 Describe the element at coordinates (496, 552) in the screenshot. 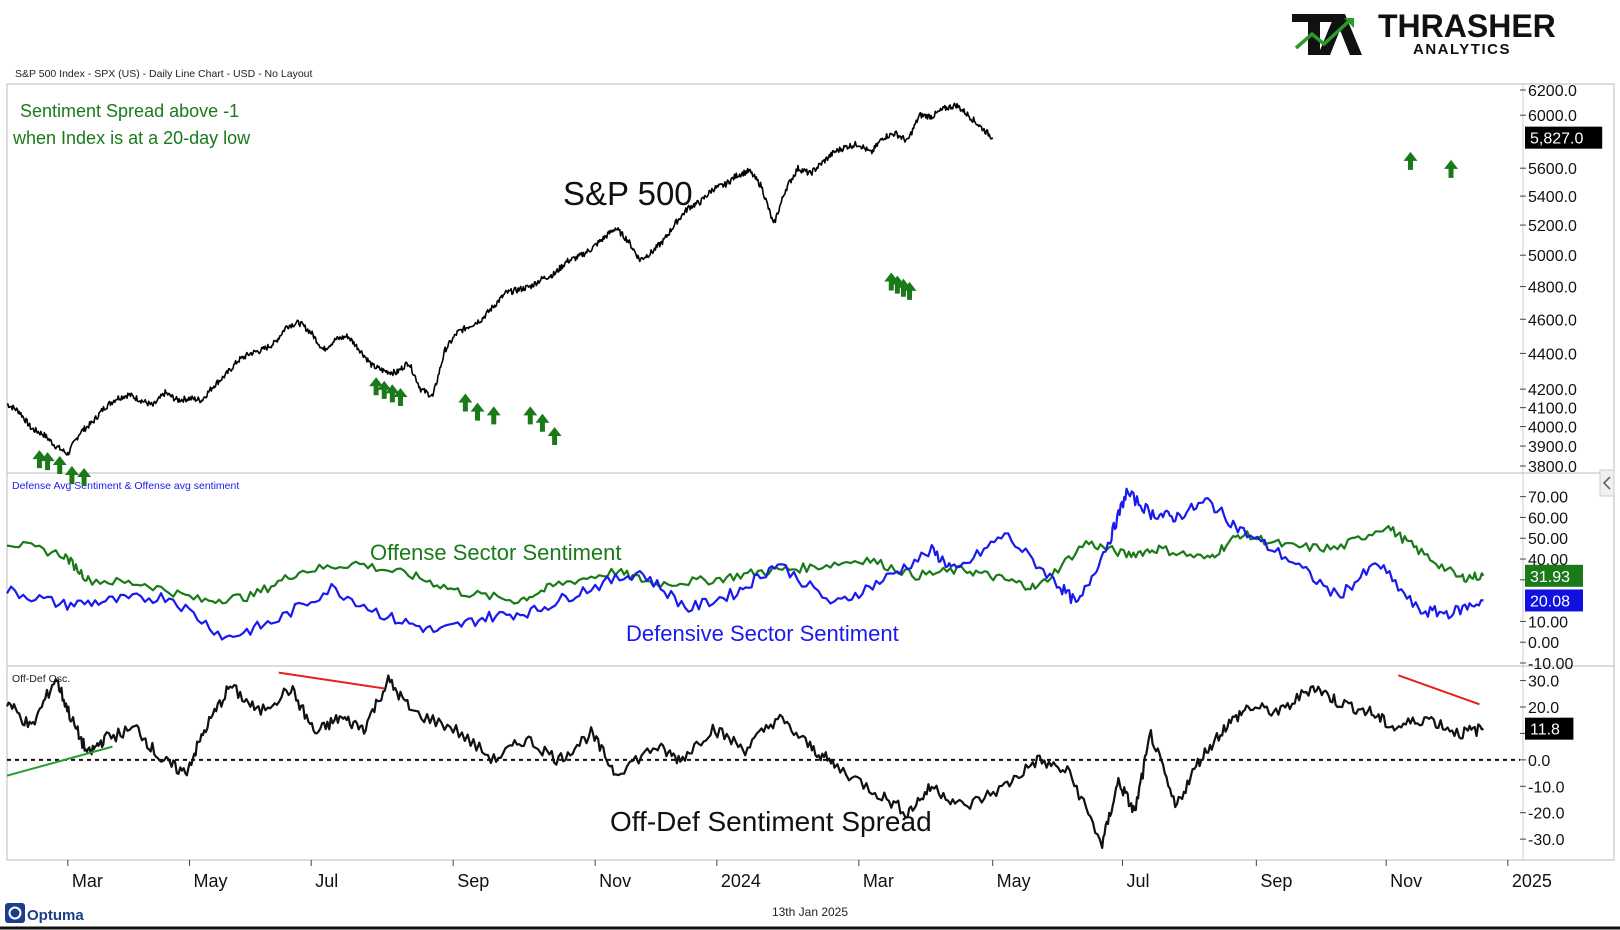

I see `offense-series-label: Offense Sector Sentiment` at that location.